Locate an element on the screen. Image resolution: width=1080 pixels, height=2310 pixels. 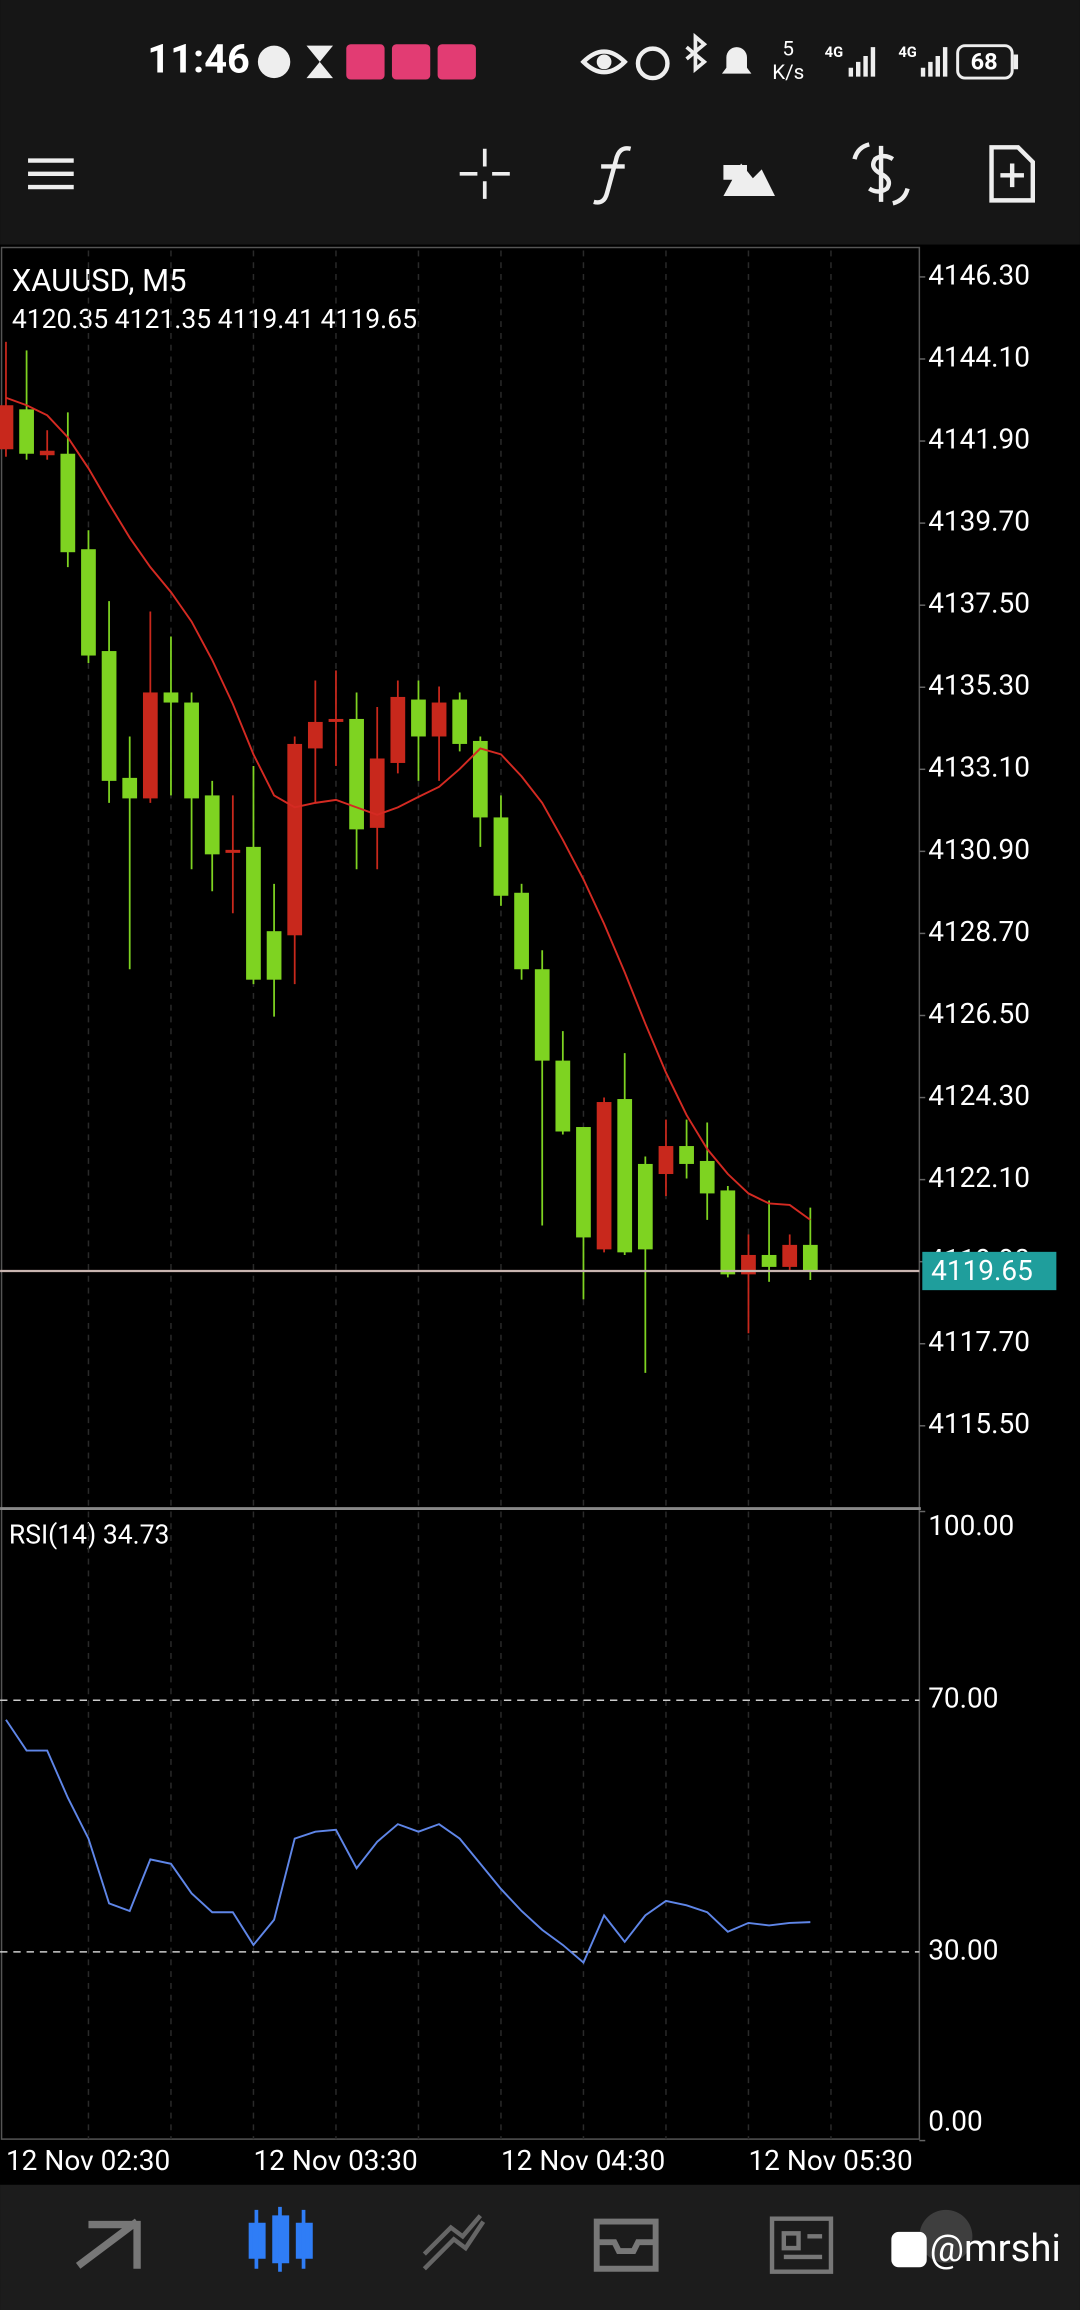
x-tick-label: 12 Nov 04:30 is located at coordinates (583, 2160).